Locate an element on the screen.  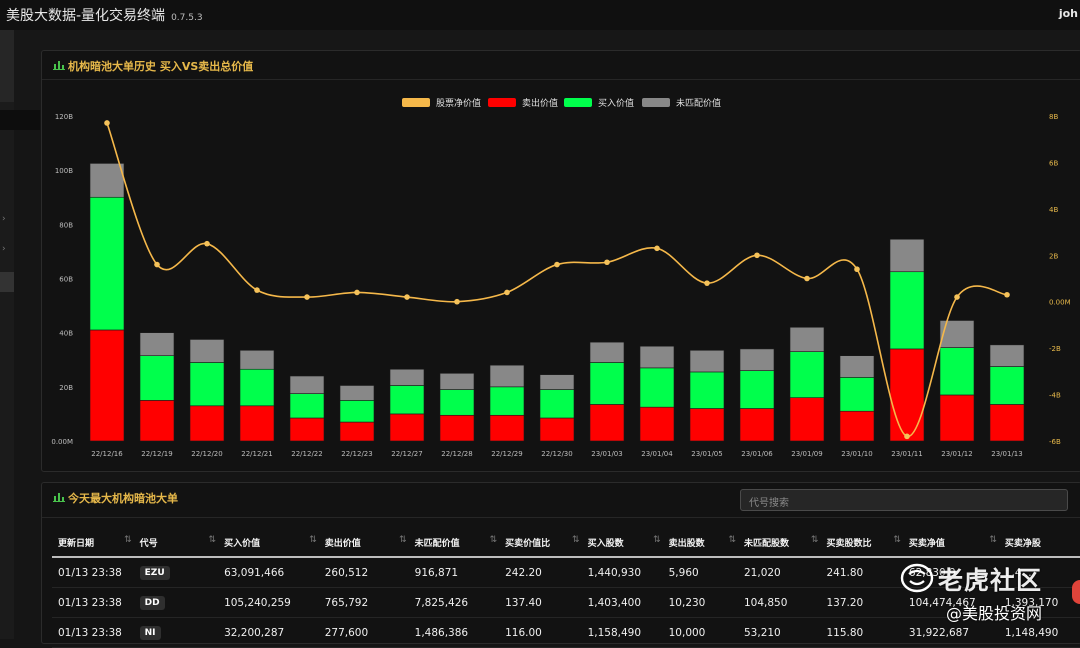
ticker-badge: EZU is located at coordinates (154, 572).